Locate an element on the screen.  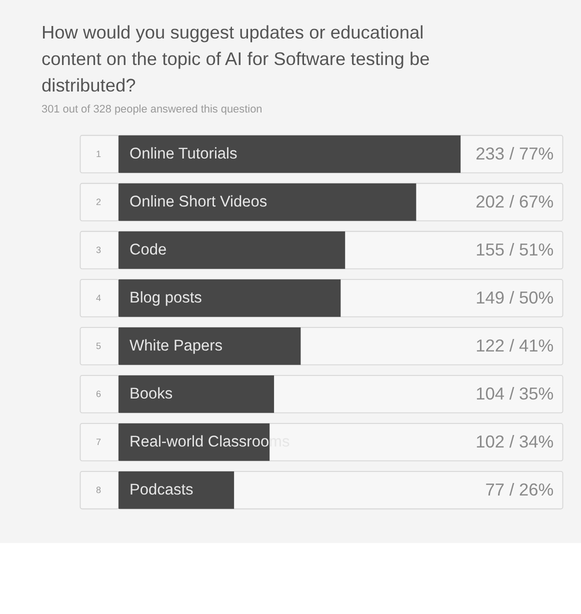
text: 2 is located at coordinates (99, 201).